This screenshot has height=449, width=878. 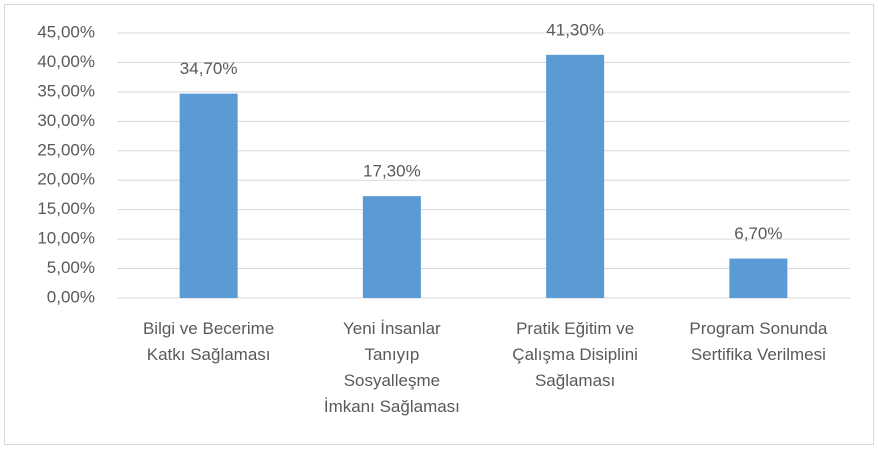 What do you see at coordinates (208, 341) in the screenshot?
I see `x-tick-label: Bilgi ve Becerime Katkı Sağlaması` at bounding box center [208, 341].